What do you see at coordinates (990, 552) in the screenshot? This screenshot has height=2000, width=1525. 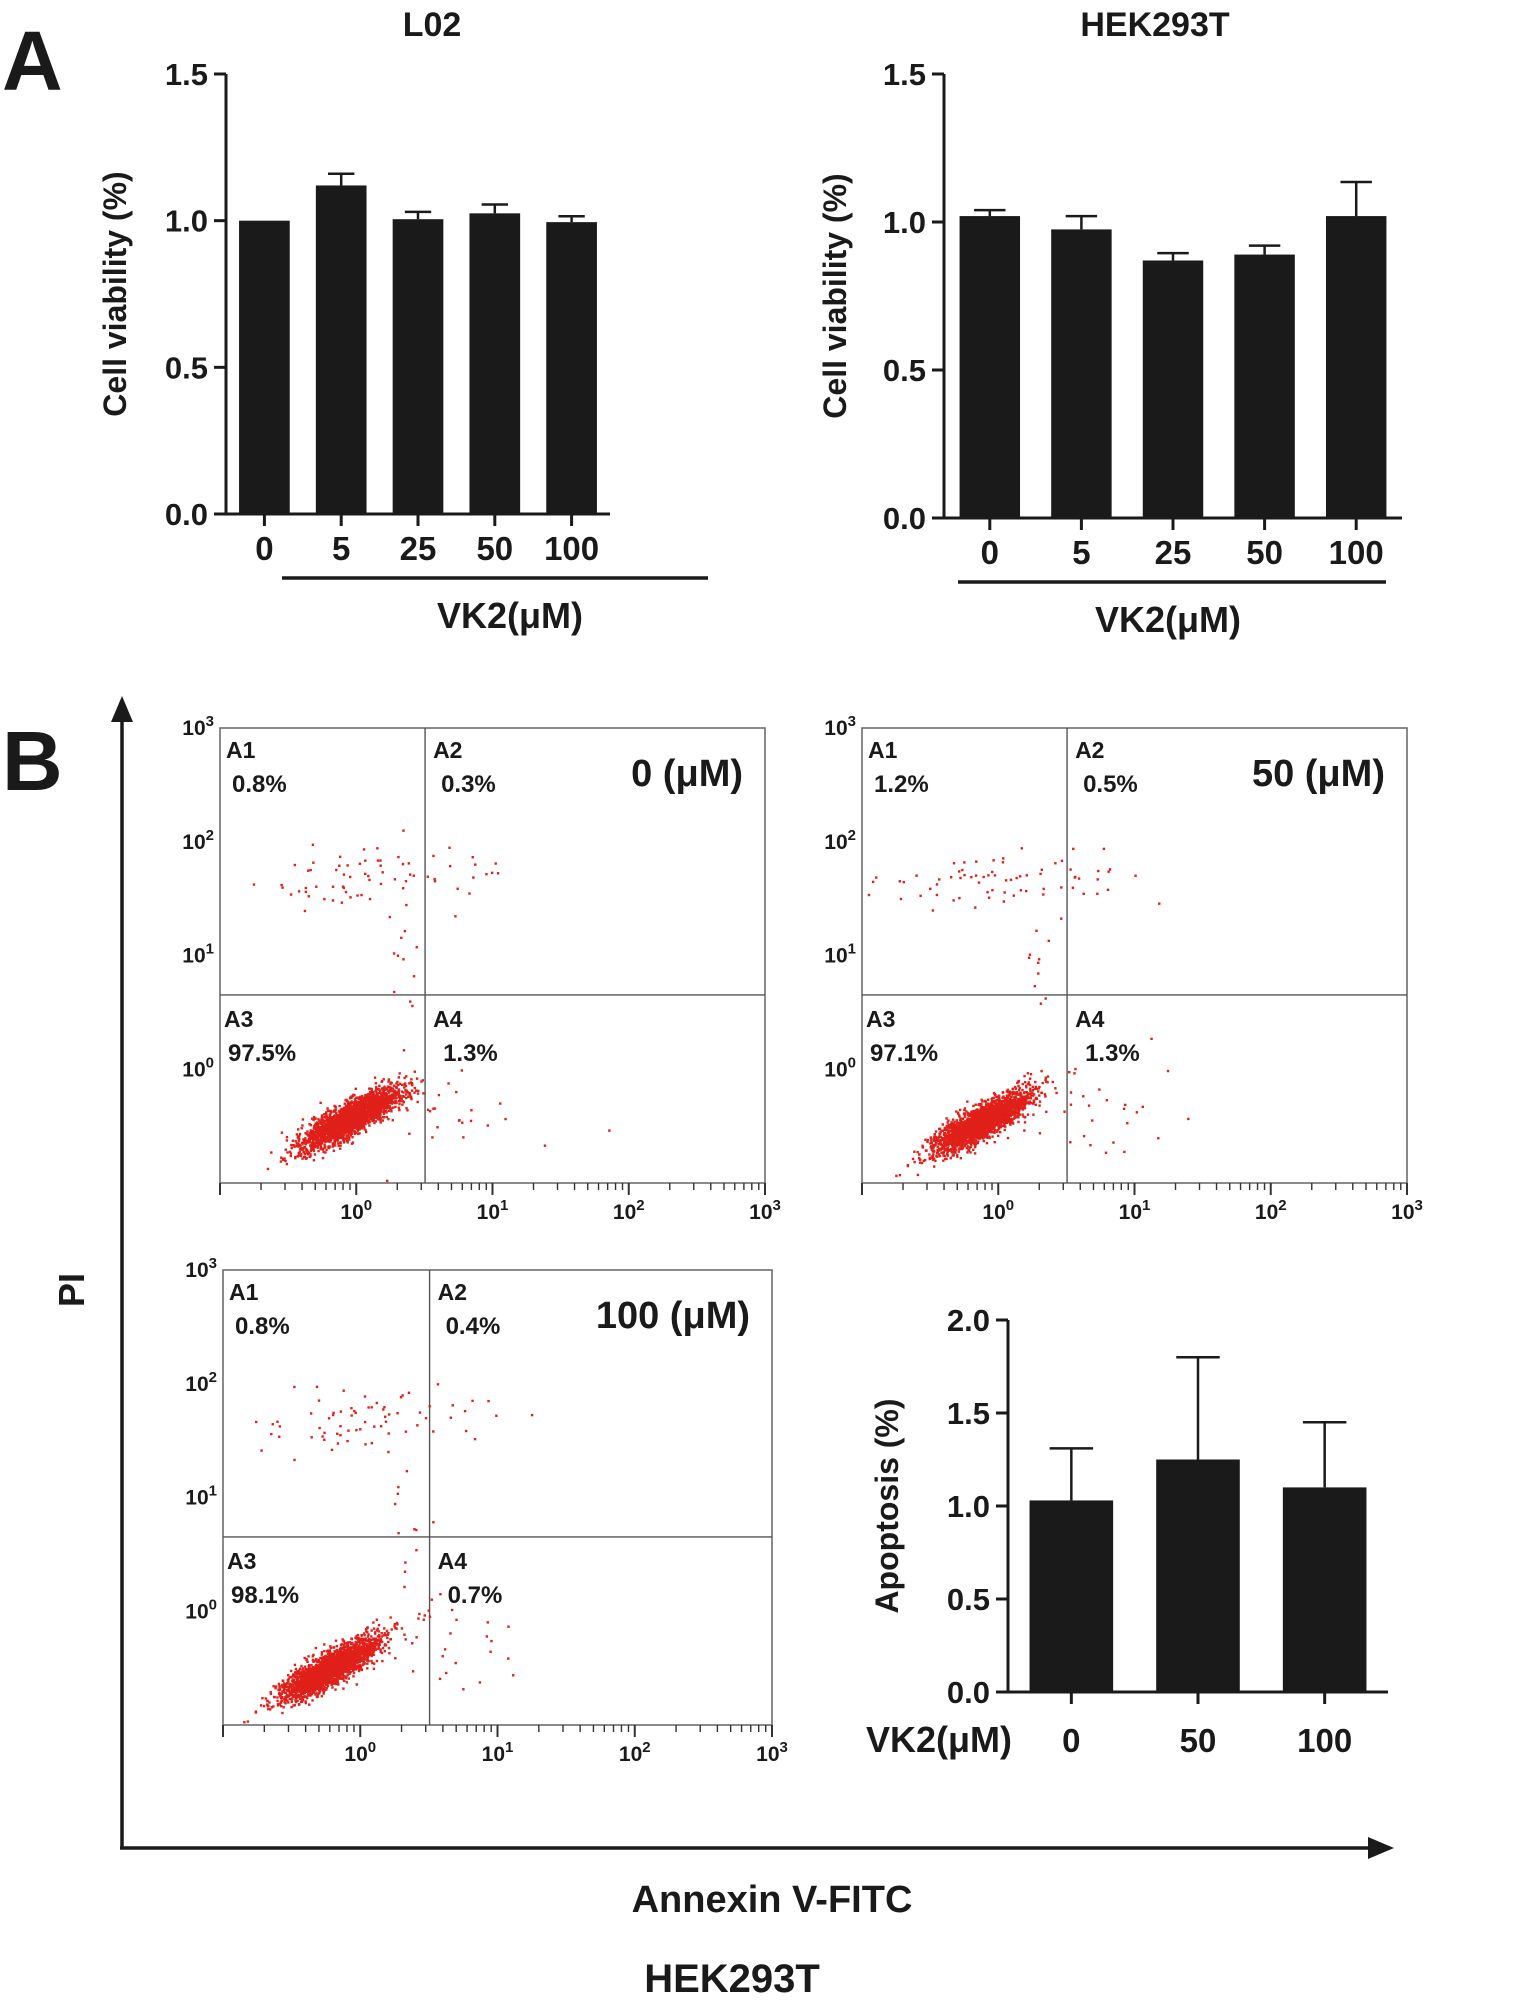 I see `x-tick-label: 0` at bounding box center [990, 552].